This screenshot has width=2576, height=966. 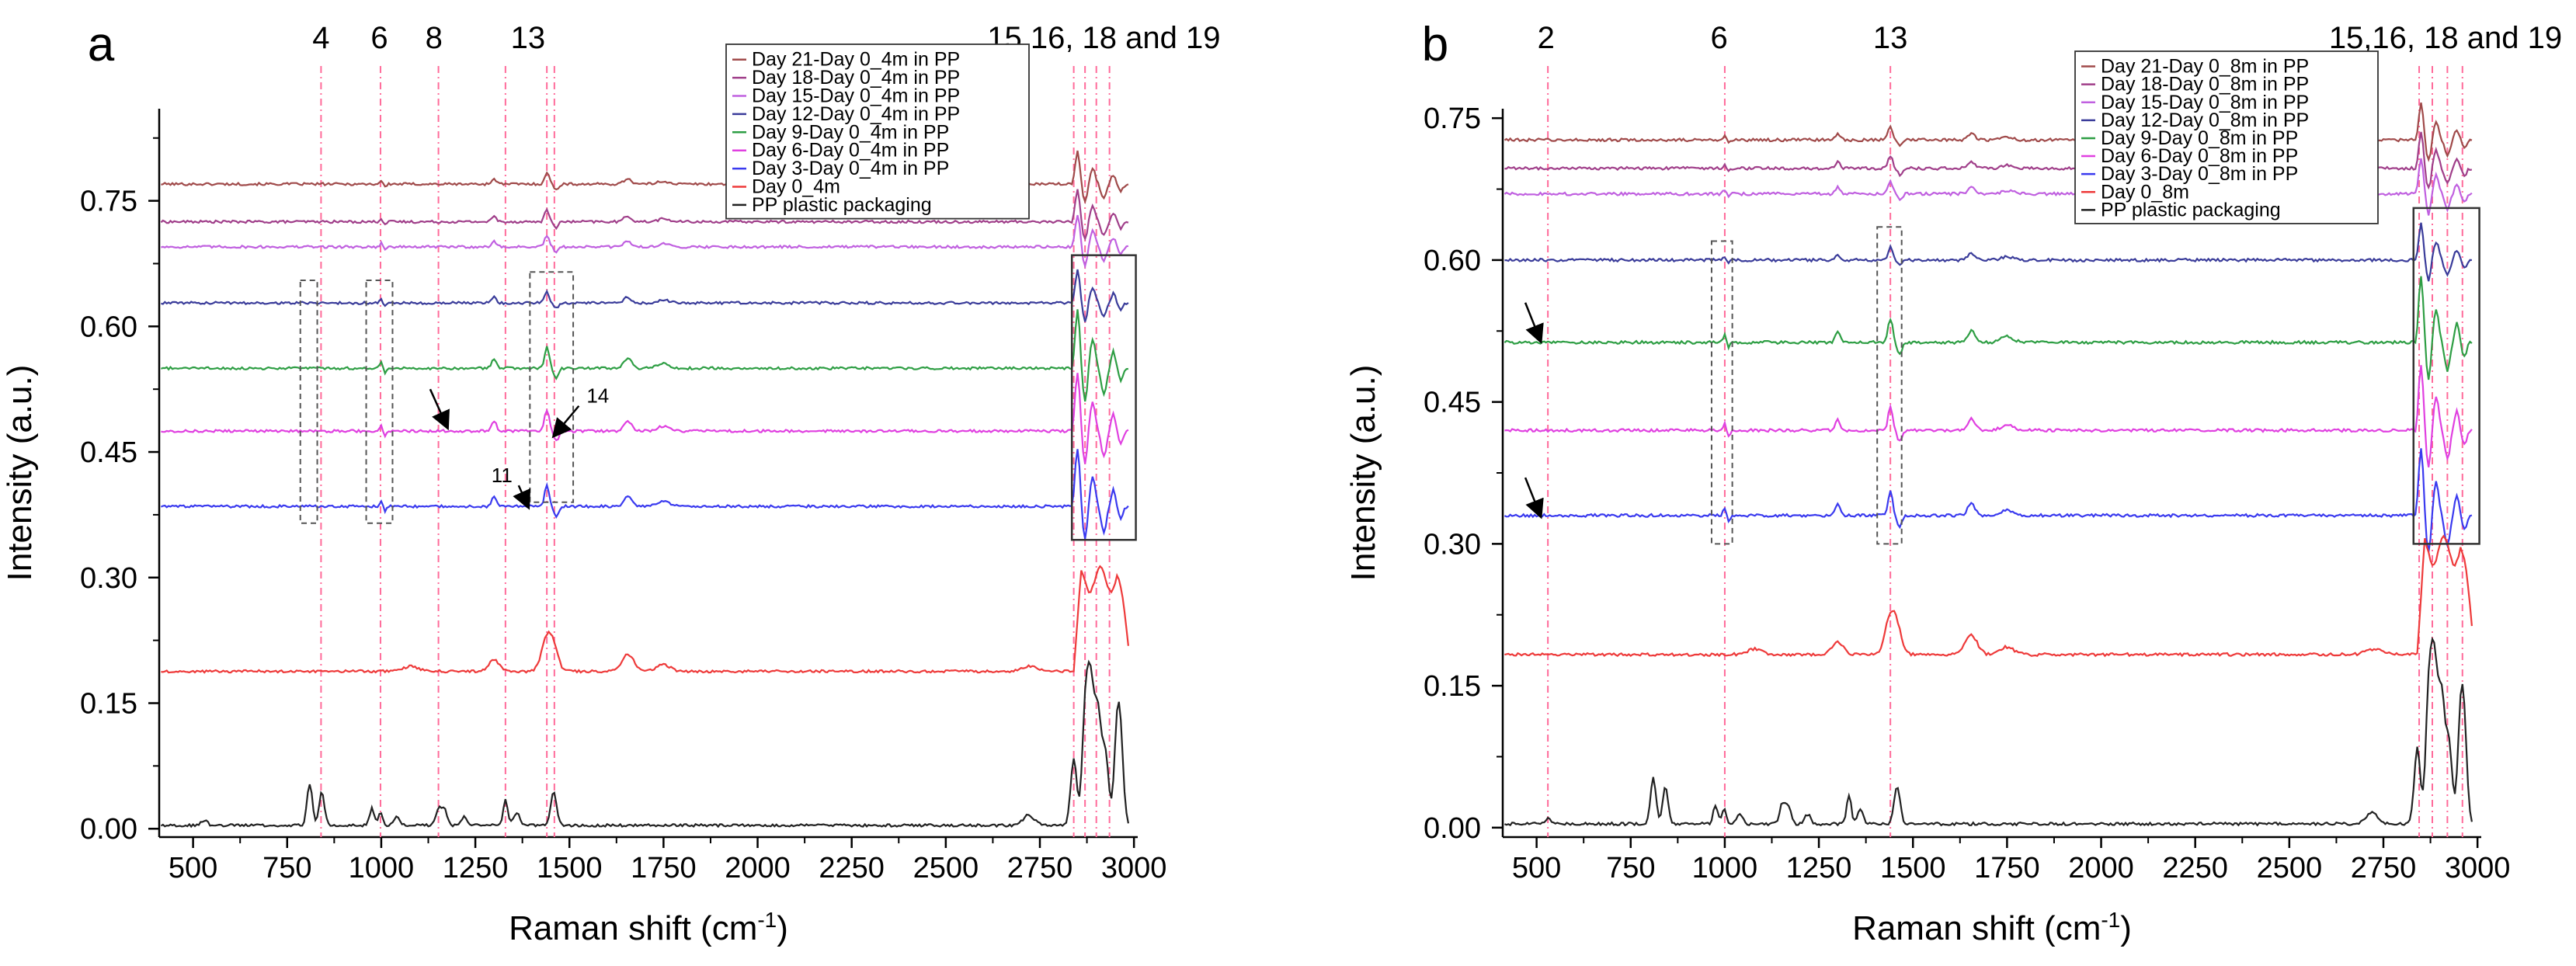 I want to click on legend-label: Day 3-Day 0_4m in PP, so click(x=850, y=168).